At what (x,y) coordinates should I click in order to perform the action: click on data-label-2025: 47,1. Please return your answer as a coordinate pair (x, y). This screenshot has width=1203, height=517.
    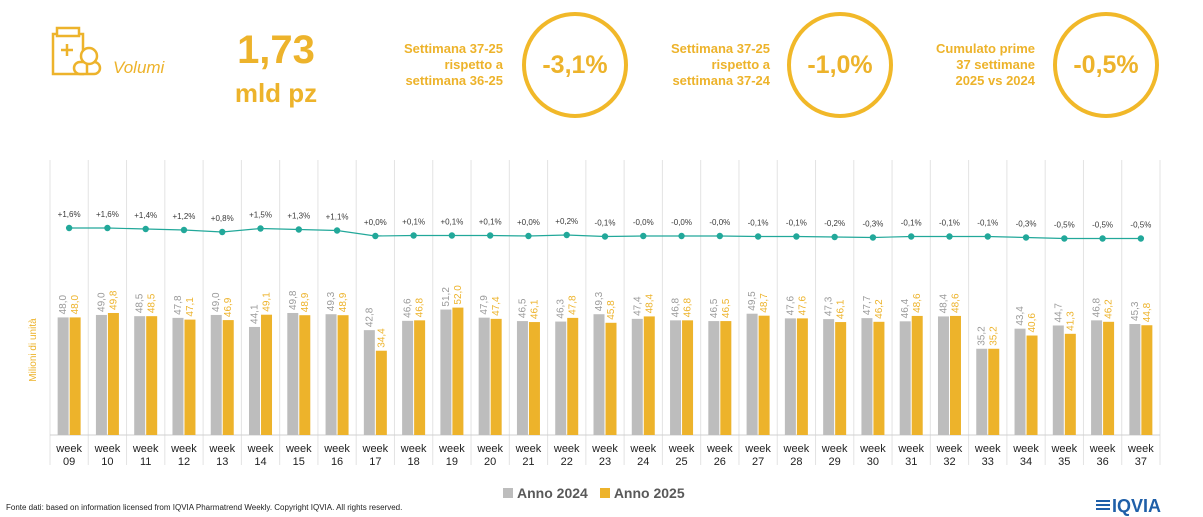
    Looking at the image, I should click on (190, 307).